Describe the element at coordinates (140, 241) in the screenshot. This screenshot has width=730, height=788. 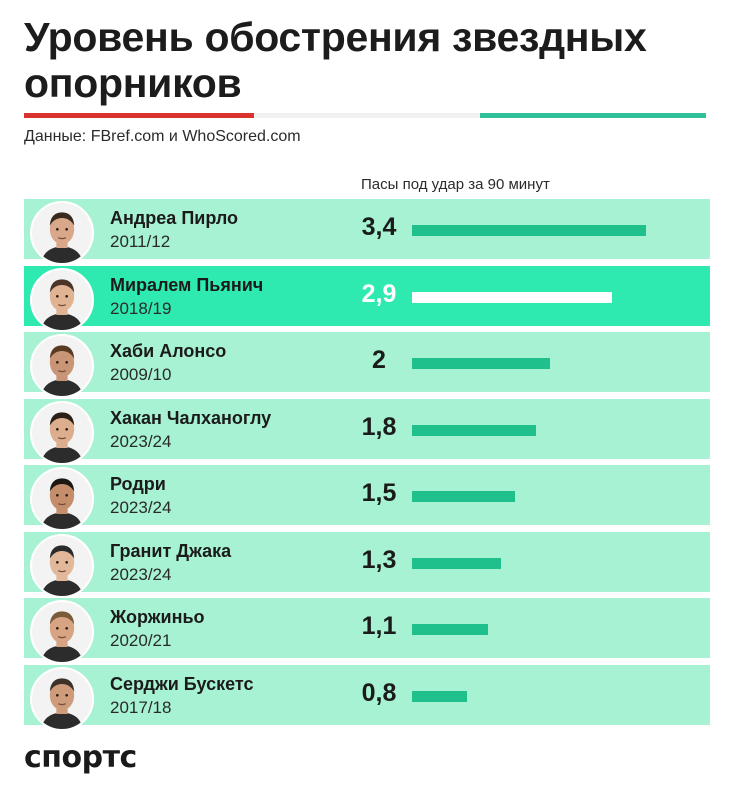
I see `player-season: 2011/12` at that location.